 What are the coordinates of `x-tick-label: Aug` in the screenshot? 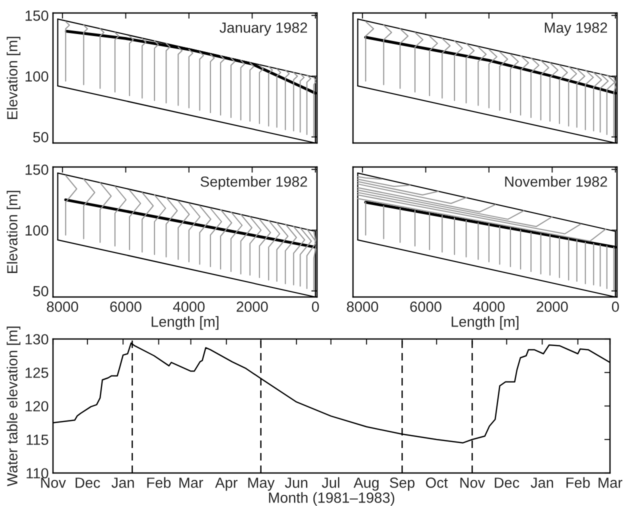 It's located at (366, 484).